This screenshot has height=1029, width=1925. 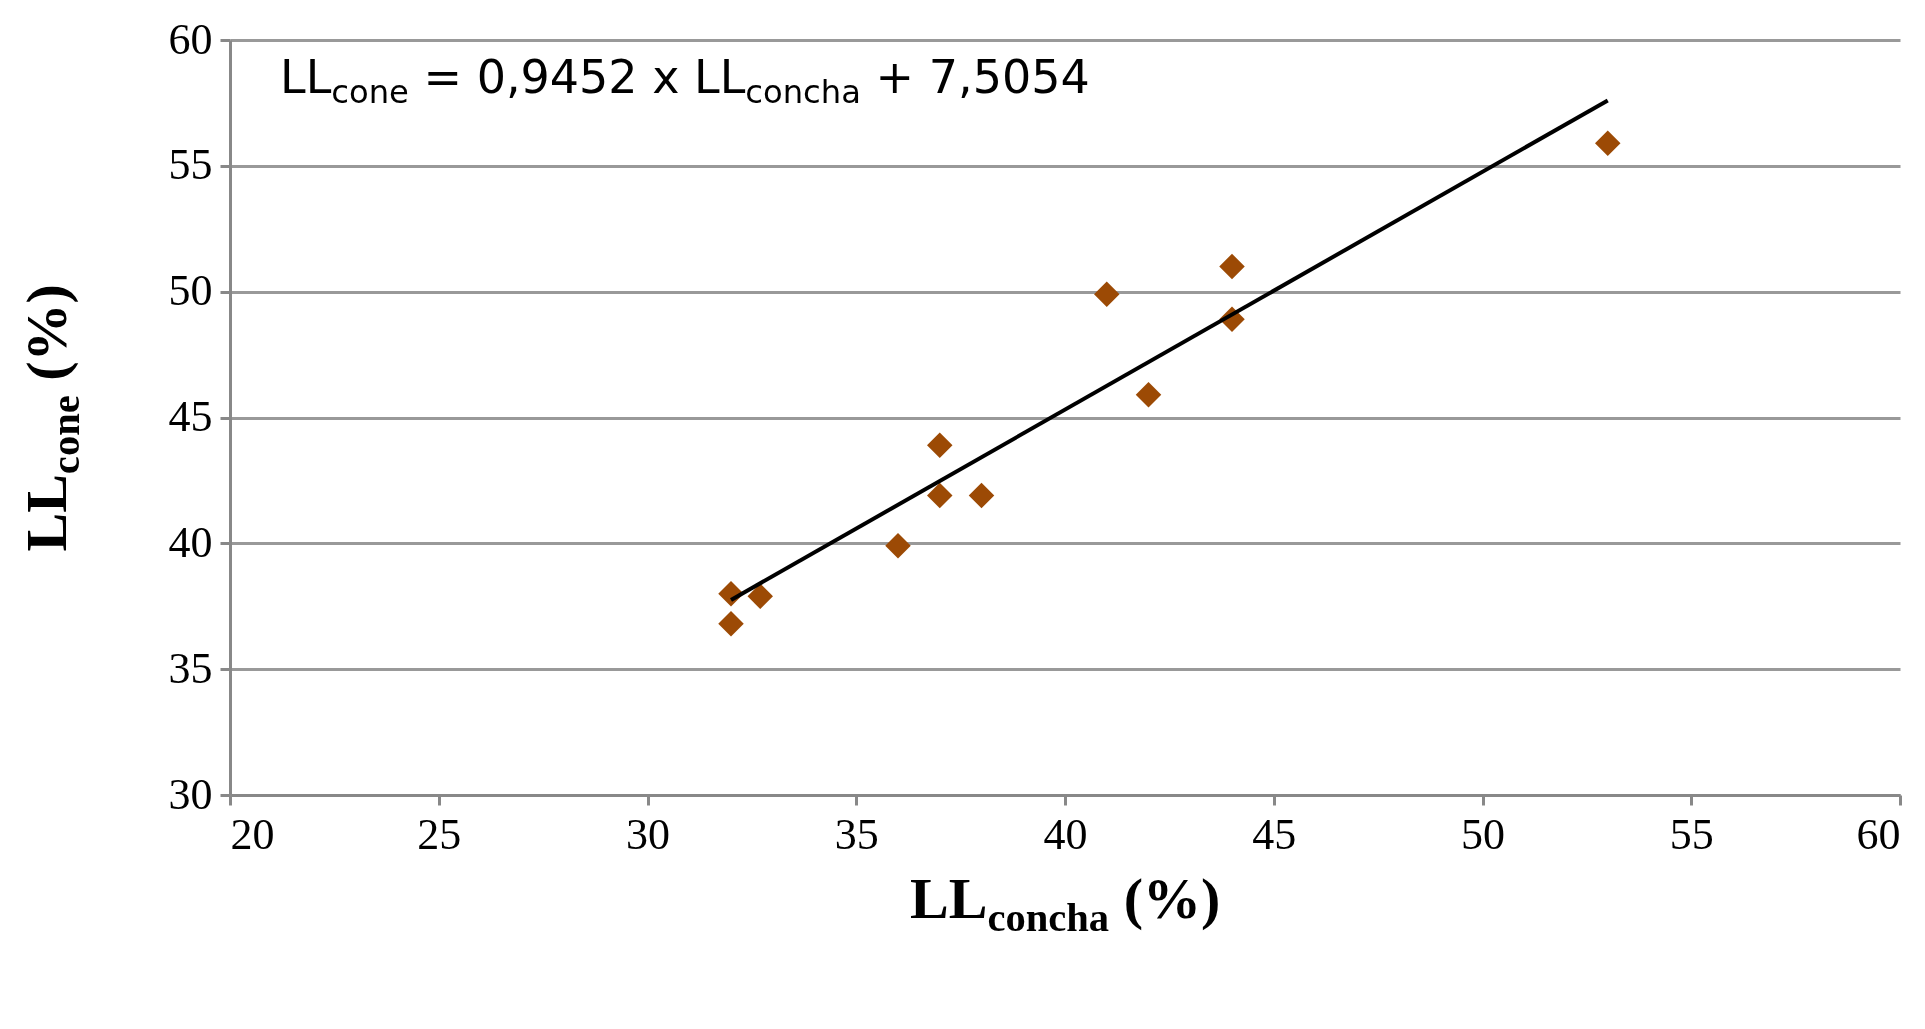 What do you see at coordinates (1878, 834) in the screenshot?
I see `x-tick-label: 60` at bounding box center [1878, 834].